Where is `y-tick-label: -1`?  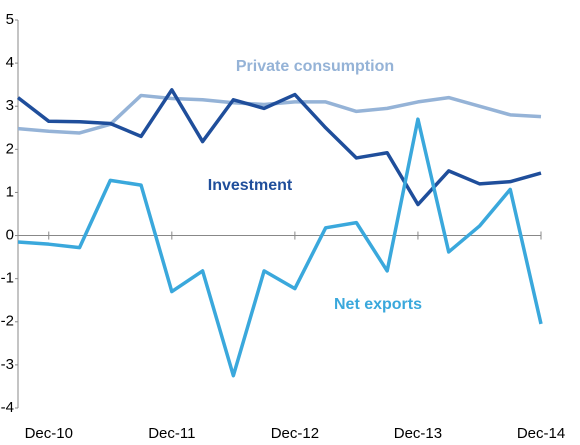
y-tick-label: -1 is located at coordinates (7, 278).